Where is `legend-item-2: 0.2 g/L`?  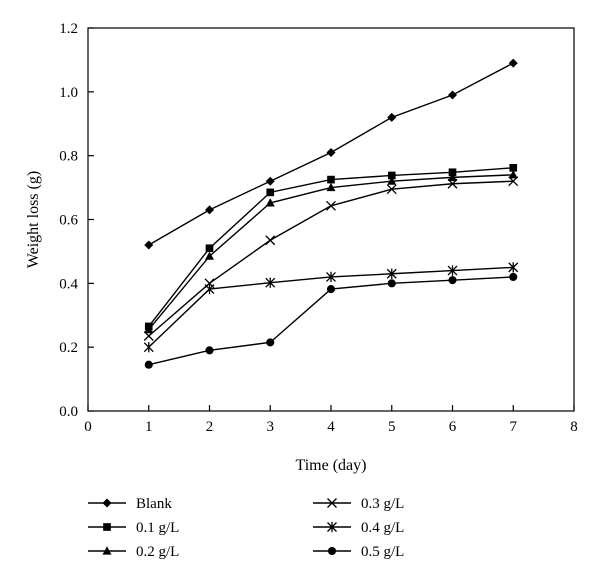
legend-item-2: 0.2 g/L is located at coordinates (133, 552).